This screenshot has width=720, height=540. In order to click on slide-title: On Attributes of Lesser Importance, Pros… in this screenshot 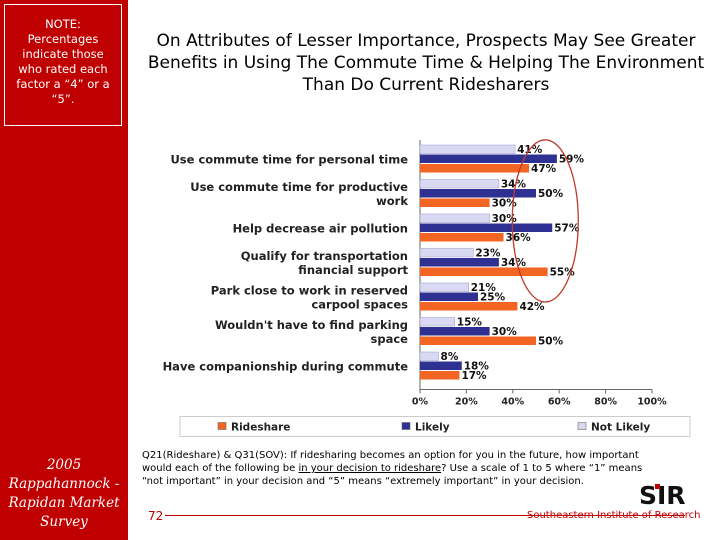, I will do `click(426, 63)`.